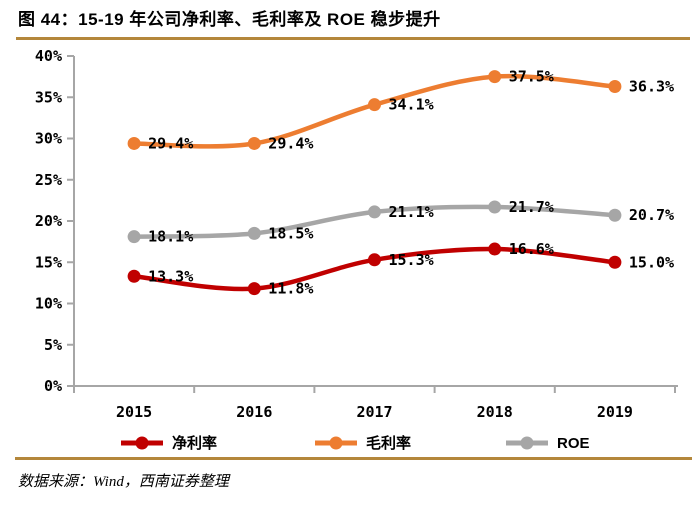  I want to click on figure-title: 图 44：15-19 年公司净利率、毛利率及 ROE 稳步提升, so click(229, 19).